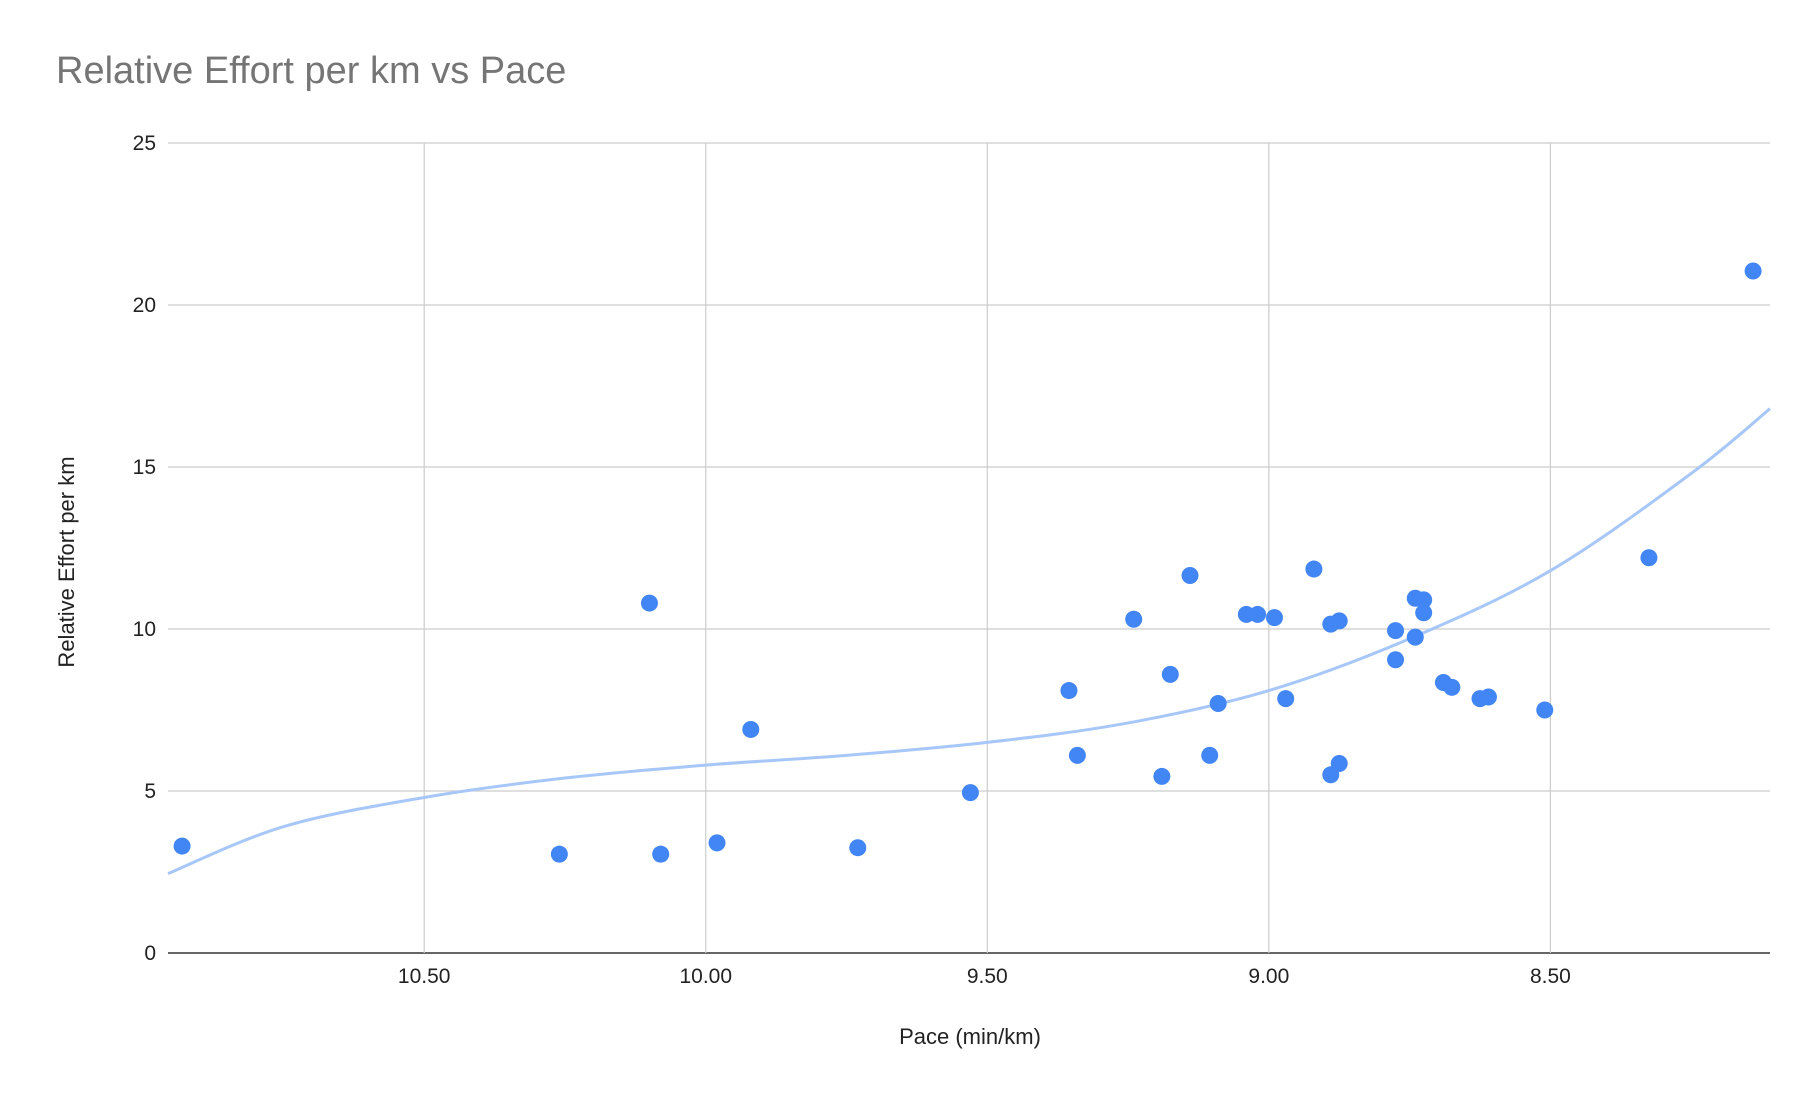  What do you see at coordinates (144, 305) in the screenshot?
I see `y-tick-label: 20` at bounding box center [144, 305].